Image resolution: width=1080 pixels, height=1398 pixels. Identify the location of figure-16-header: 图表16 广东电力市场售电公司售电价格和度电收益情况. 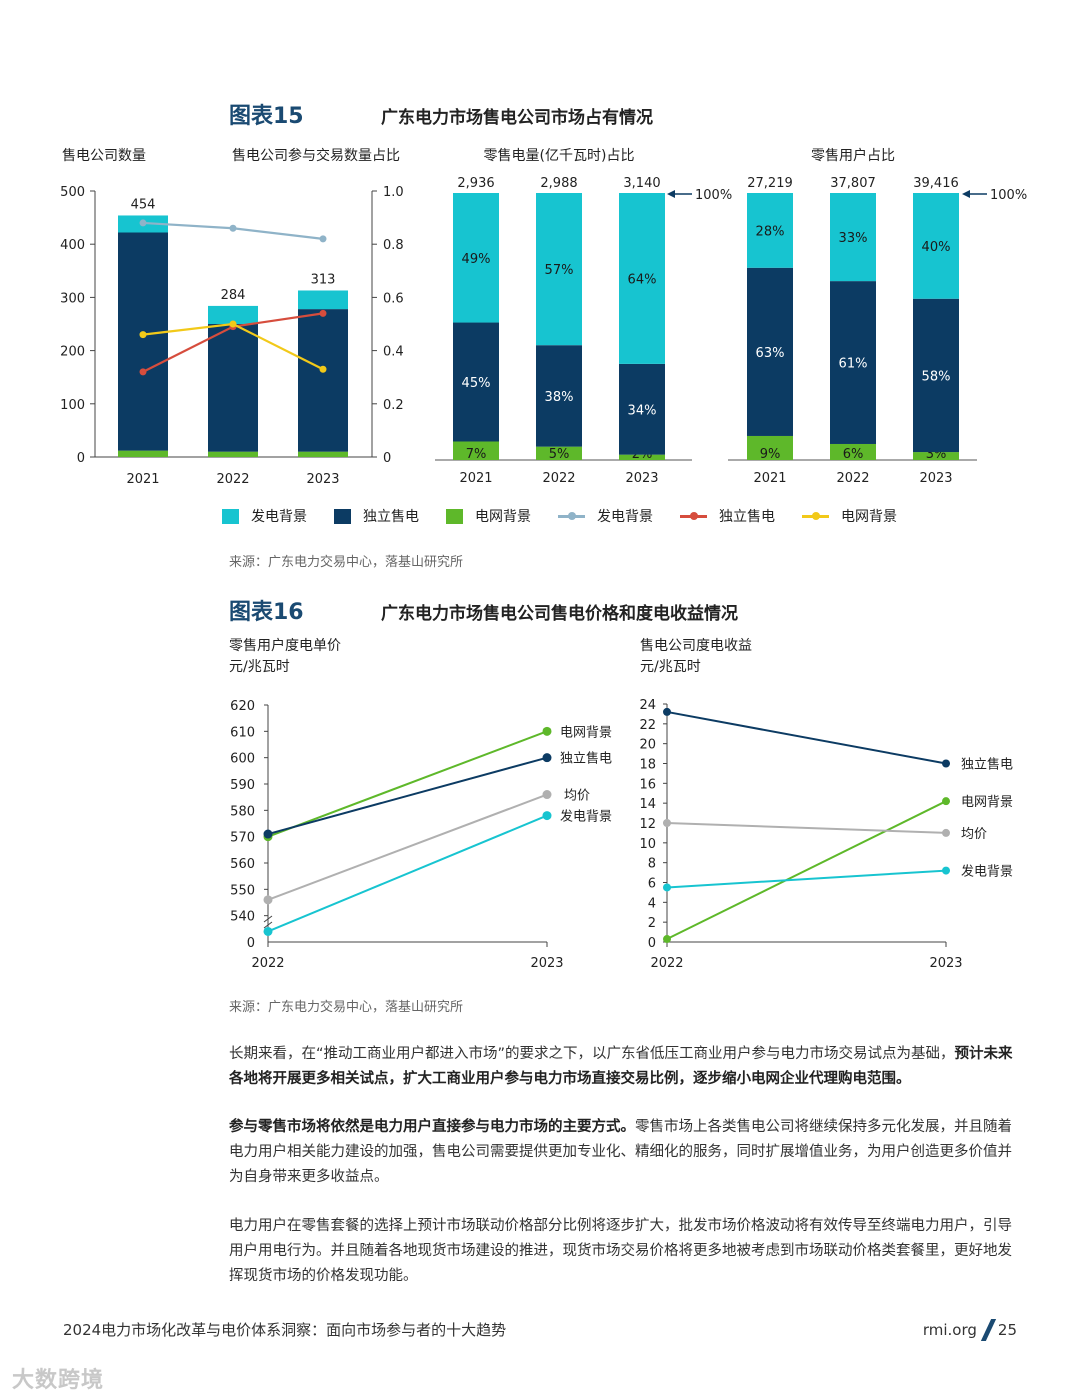
(483, 610).